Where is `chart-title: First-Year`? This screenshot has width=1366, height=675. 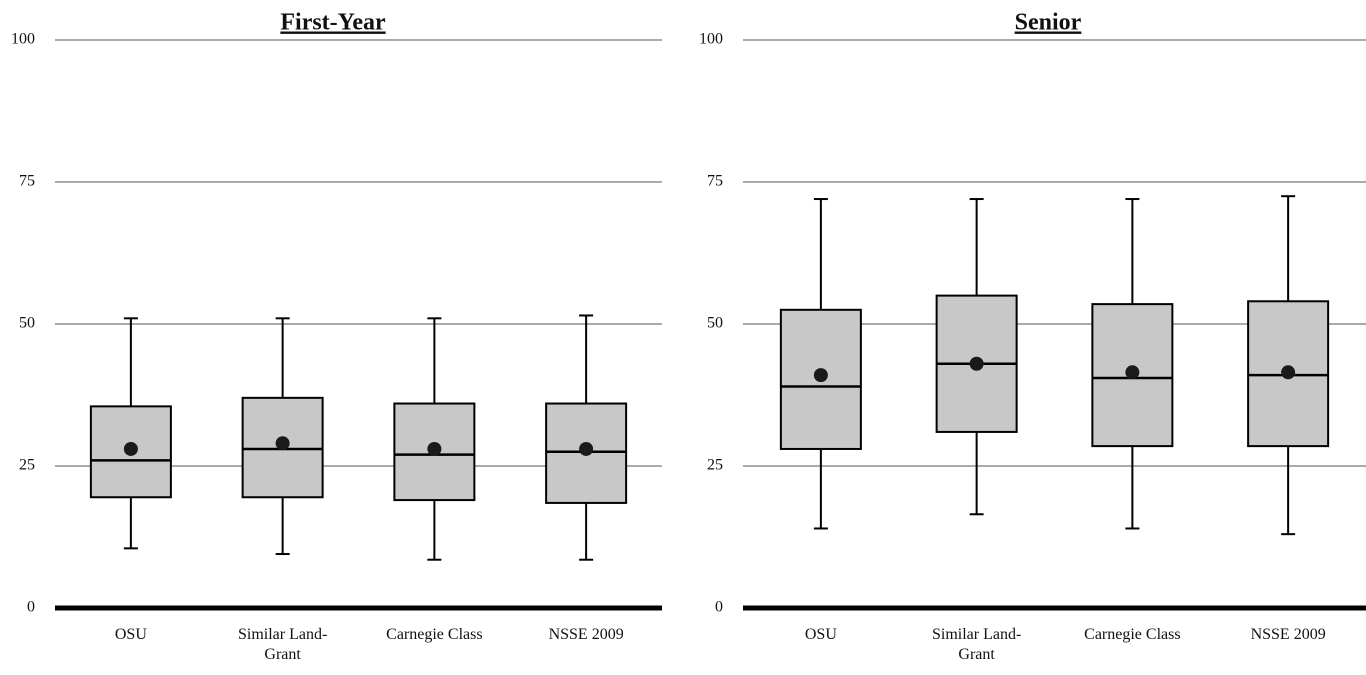
chart-title: First-Year is located at coordinates (333, 23).